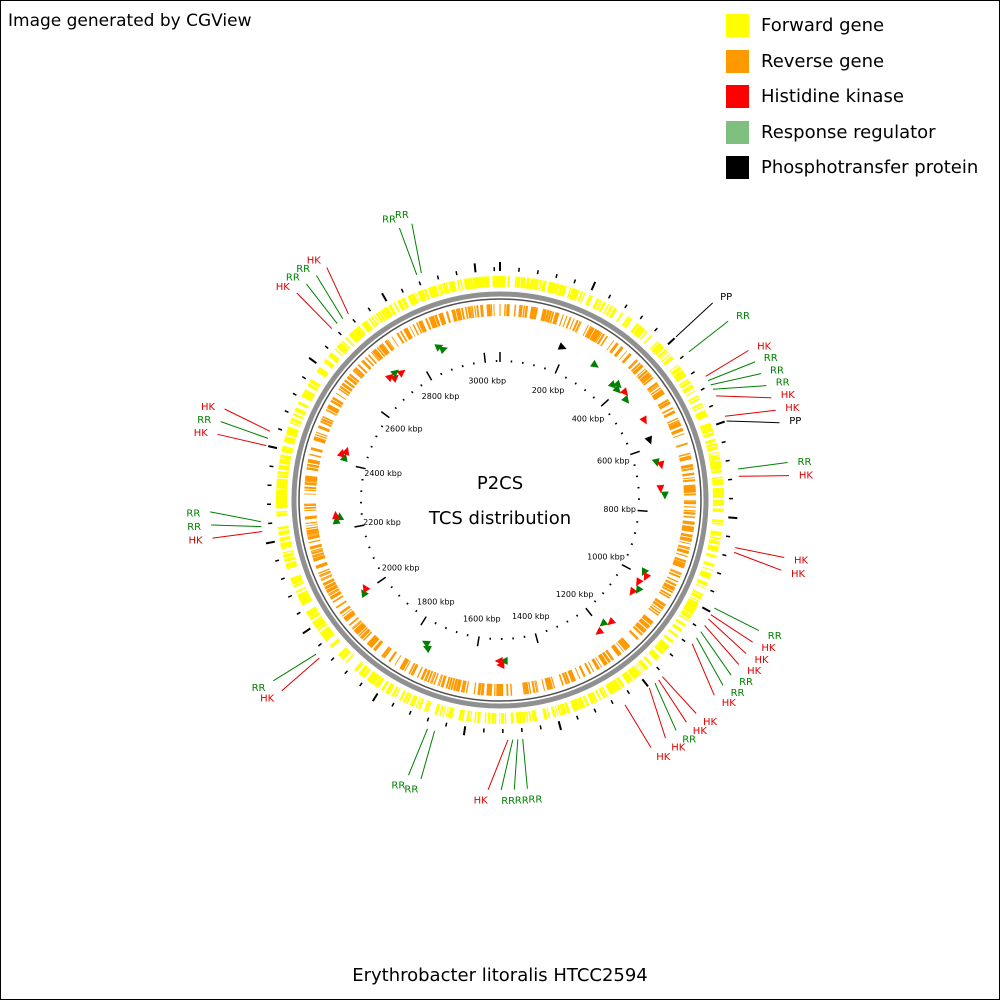 The height and width of the screenshot is (1000, 1000). What do you see at coordinates (619, 509) in the screenshot?
I see `scale-label: 800 kbp` at bounding box center [619, 509].